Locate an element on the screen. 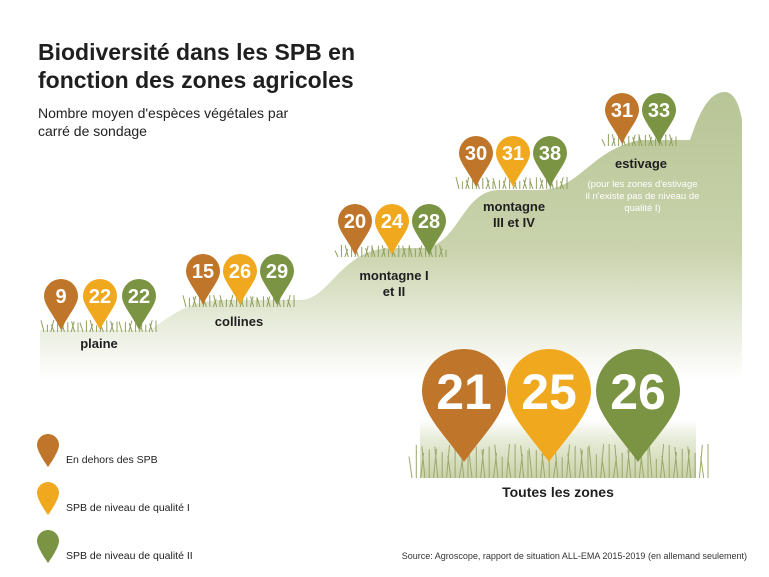  pin-collines-q1-shape is located at coordinates (240, 279).